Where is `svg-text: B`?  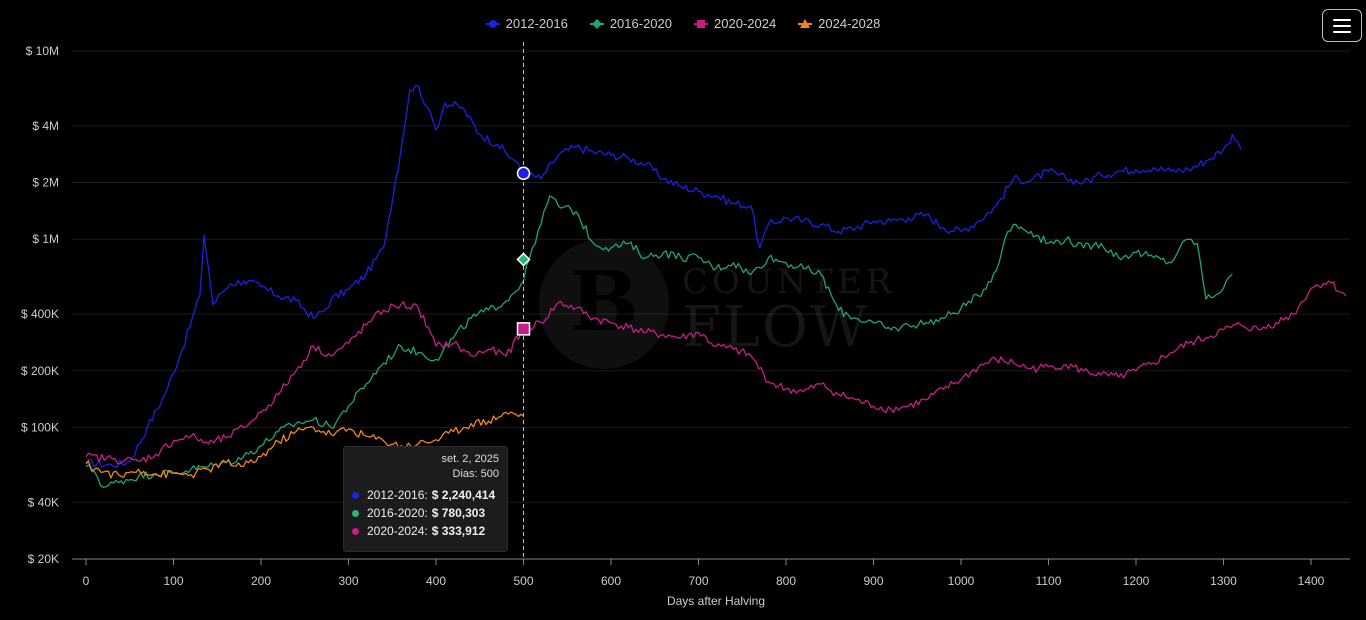
svg-text: B is located at coordinates (603, 302).